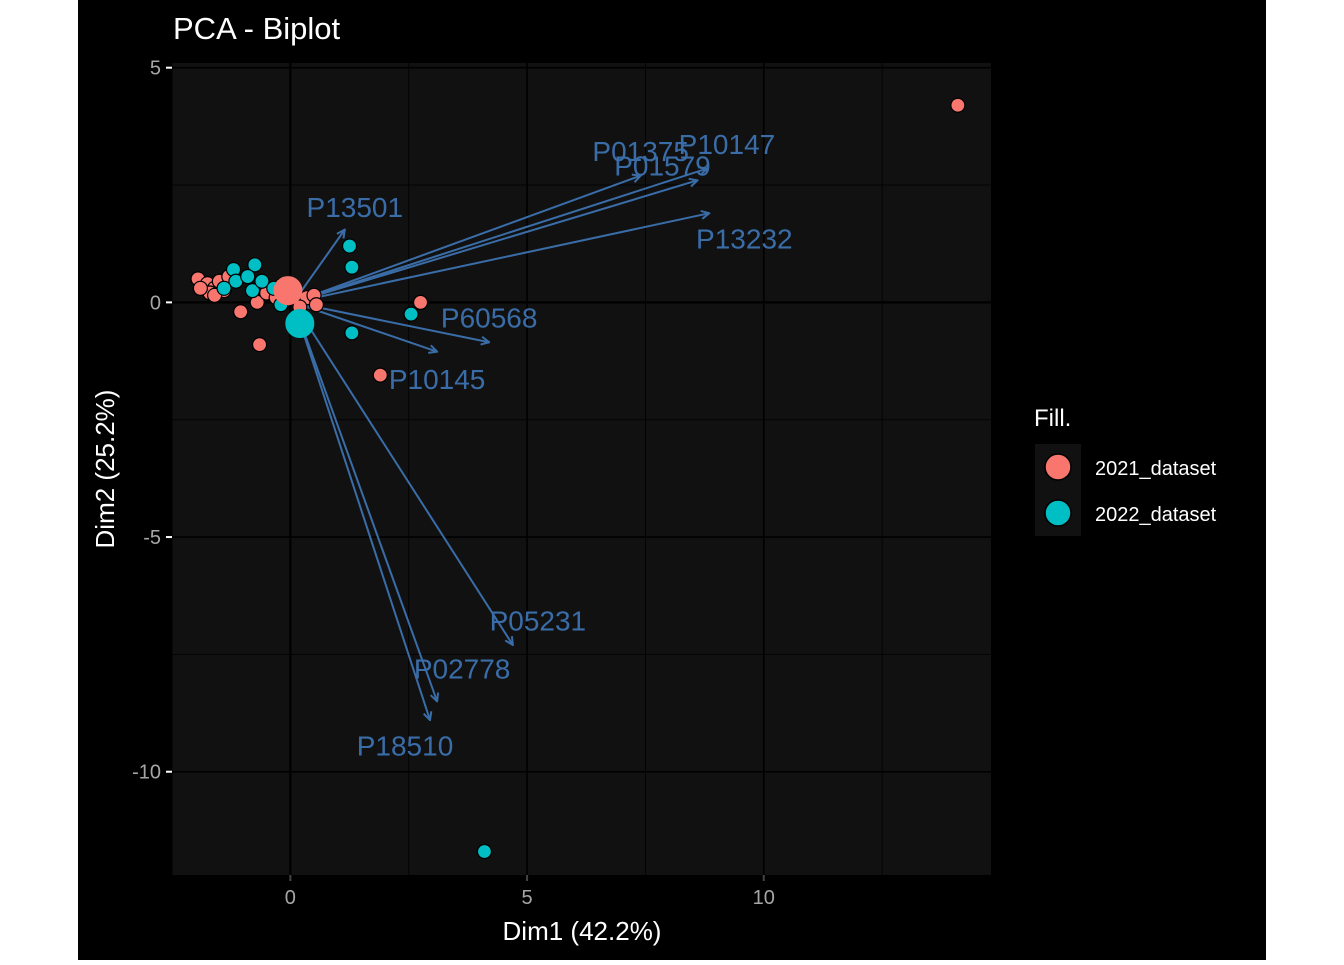 The width and height of the screenshot is (1344, 965). Describe the element at coordinates (727, 144) in the screenshot. I see `loading-label-P10147: P10147` at that location.